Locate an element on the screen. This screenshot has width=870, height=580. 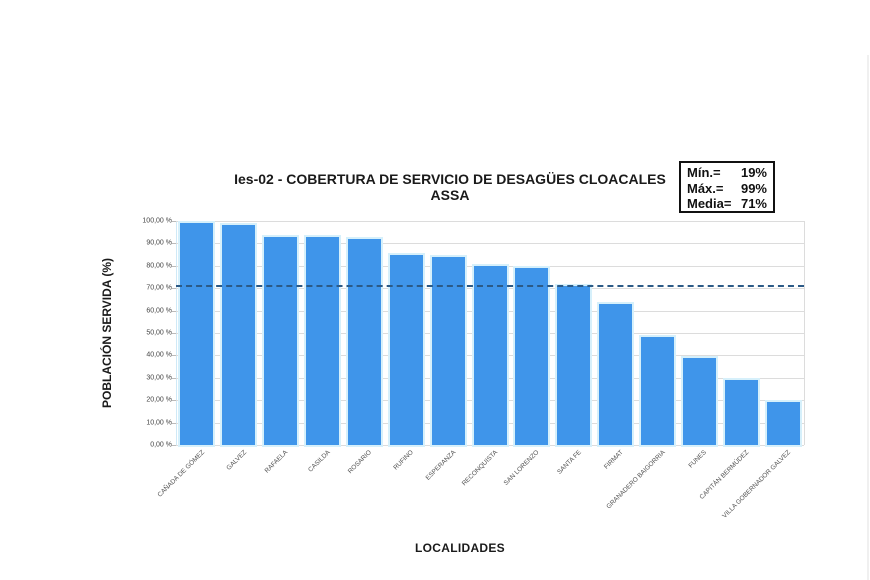
stats-max-value: 99% is located at coordinates (753, 188).